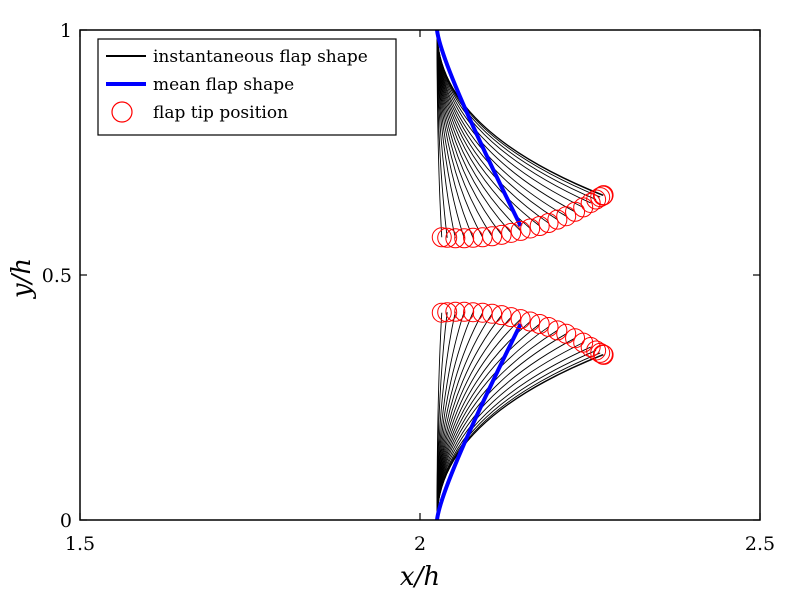  What do you see at coordinates (420, 544) in the screenshot?
I see `x-tick-label-1: 2` at bounding box center [420, 544].